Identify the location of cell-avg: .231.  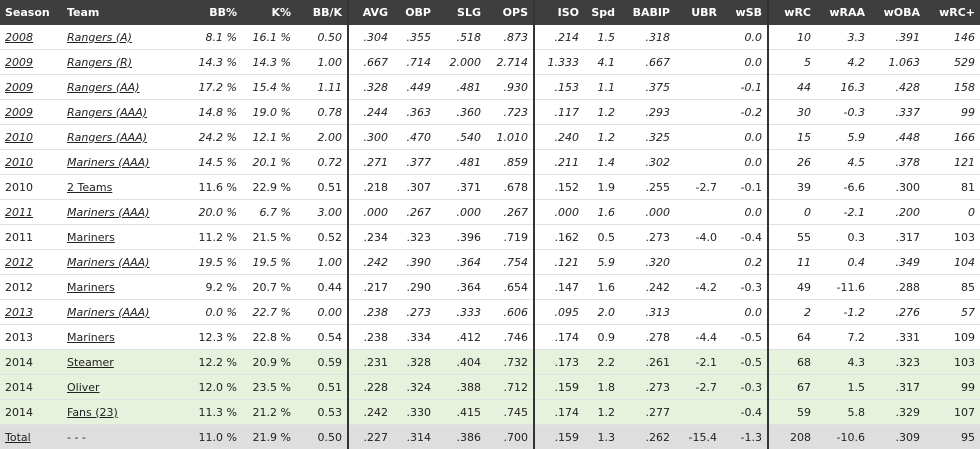
(370, 362).